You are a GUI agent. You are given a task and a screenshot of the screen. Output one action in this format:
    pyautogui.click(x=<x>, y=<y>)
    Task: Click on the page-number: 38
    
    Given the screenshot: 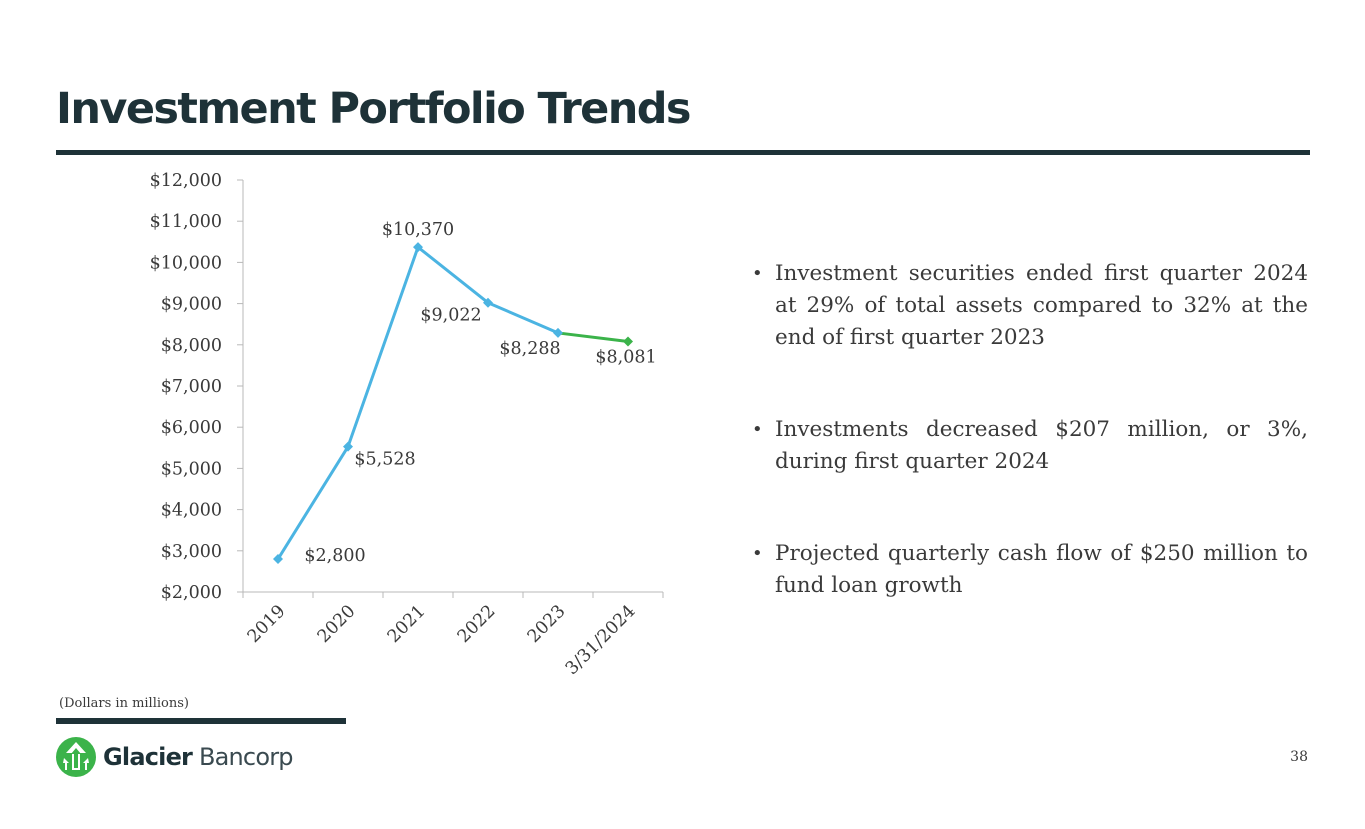 What is the action you would take?
    pyautogui.click(x=1299, y=757)
    